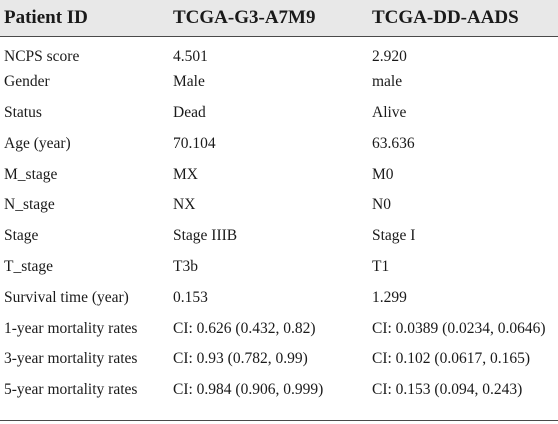 The image size is (558, 424). Describe the element at coordinates (279, 205) in the screenshot. I see `table-row: N_stage NX N0` at that location.